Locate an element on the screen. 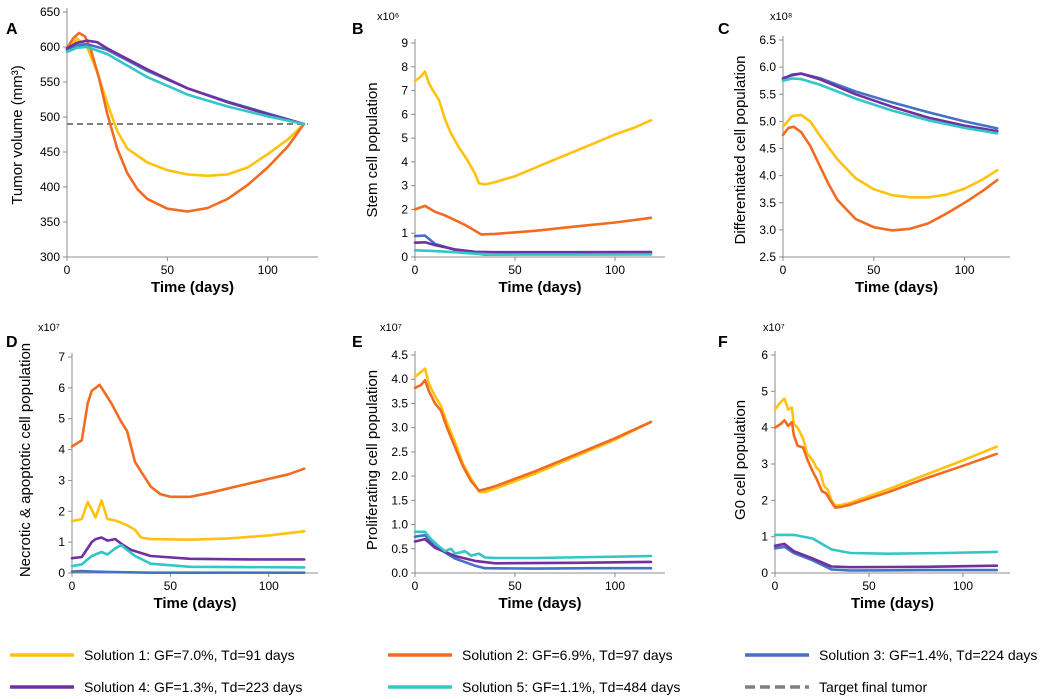 The image size is (1052, 699). y-tick-label: 0.0 is located at coordinates (399, 573).